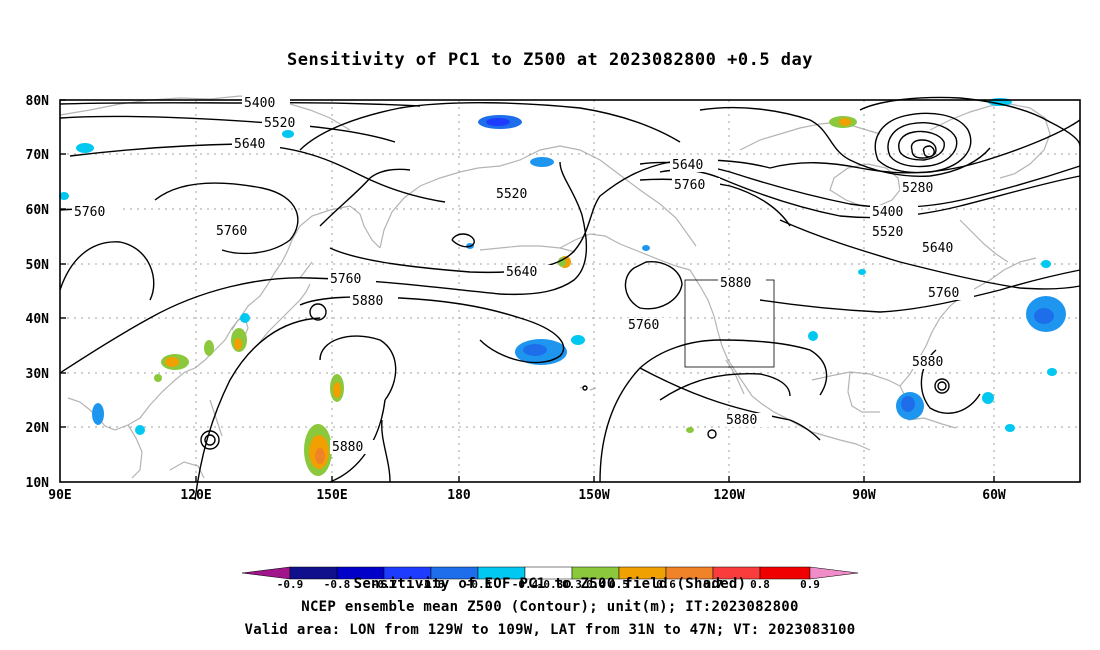 The height and width of the screenshot is (650, 1100). What do you see at coordinates (331, 495) in the screenshot?
I see `lon-label: 150E` at bounding box center [331, 495].